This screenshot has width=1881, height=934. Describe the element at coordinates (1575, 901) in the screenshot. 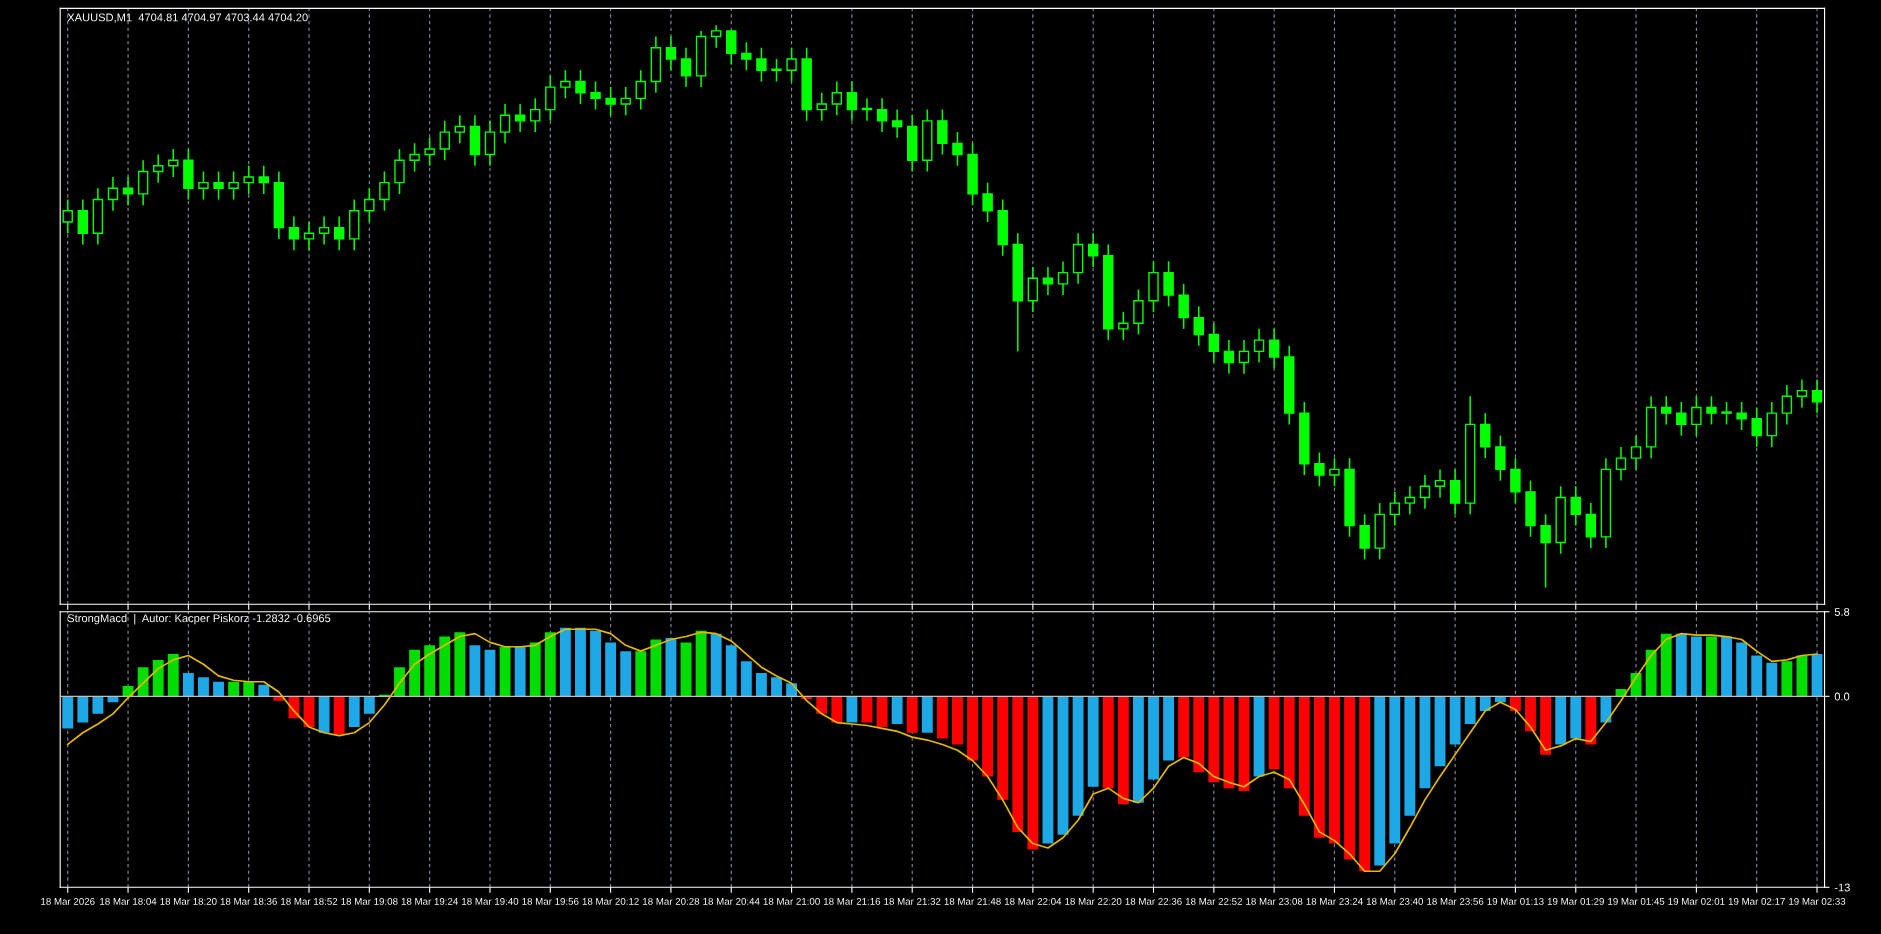

I see `x-tick-label: 19 Mar 01:29` at that location.